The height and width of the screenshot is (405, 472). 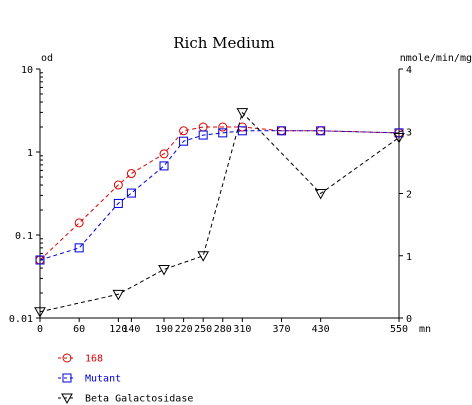 I want to click on x-tick-label: 550, so click(x=399, y=329).